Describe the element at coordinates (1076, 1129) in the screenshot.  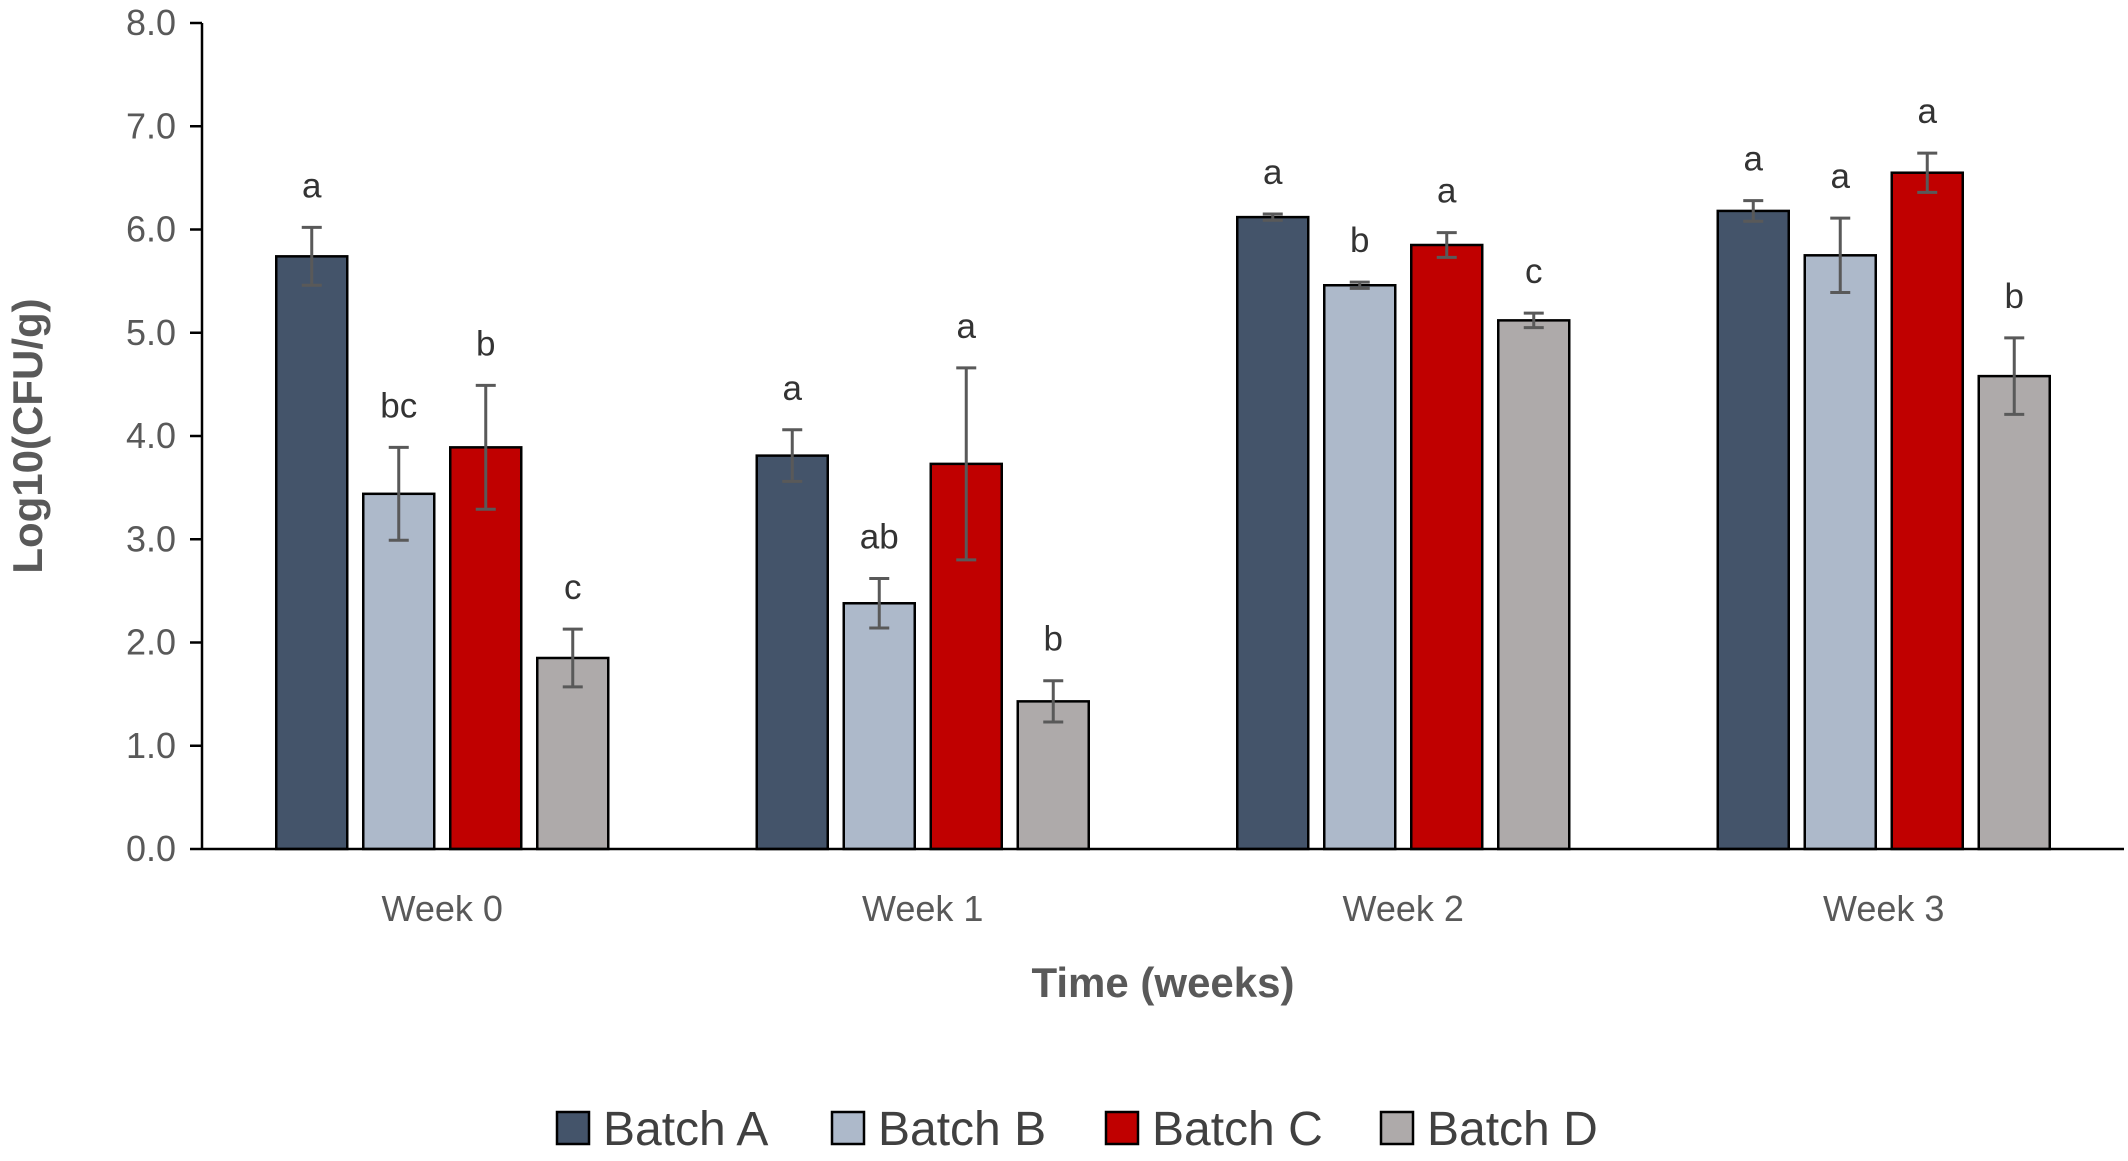
I see `legend: Batch A Batch B Batch C Batch D` at that location.